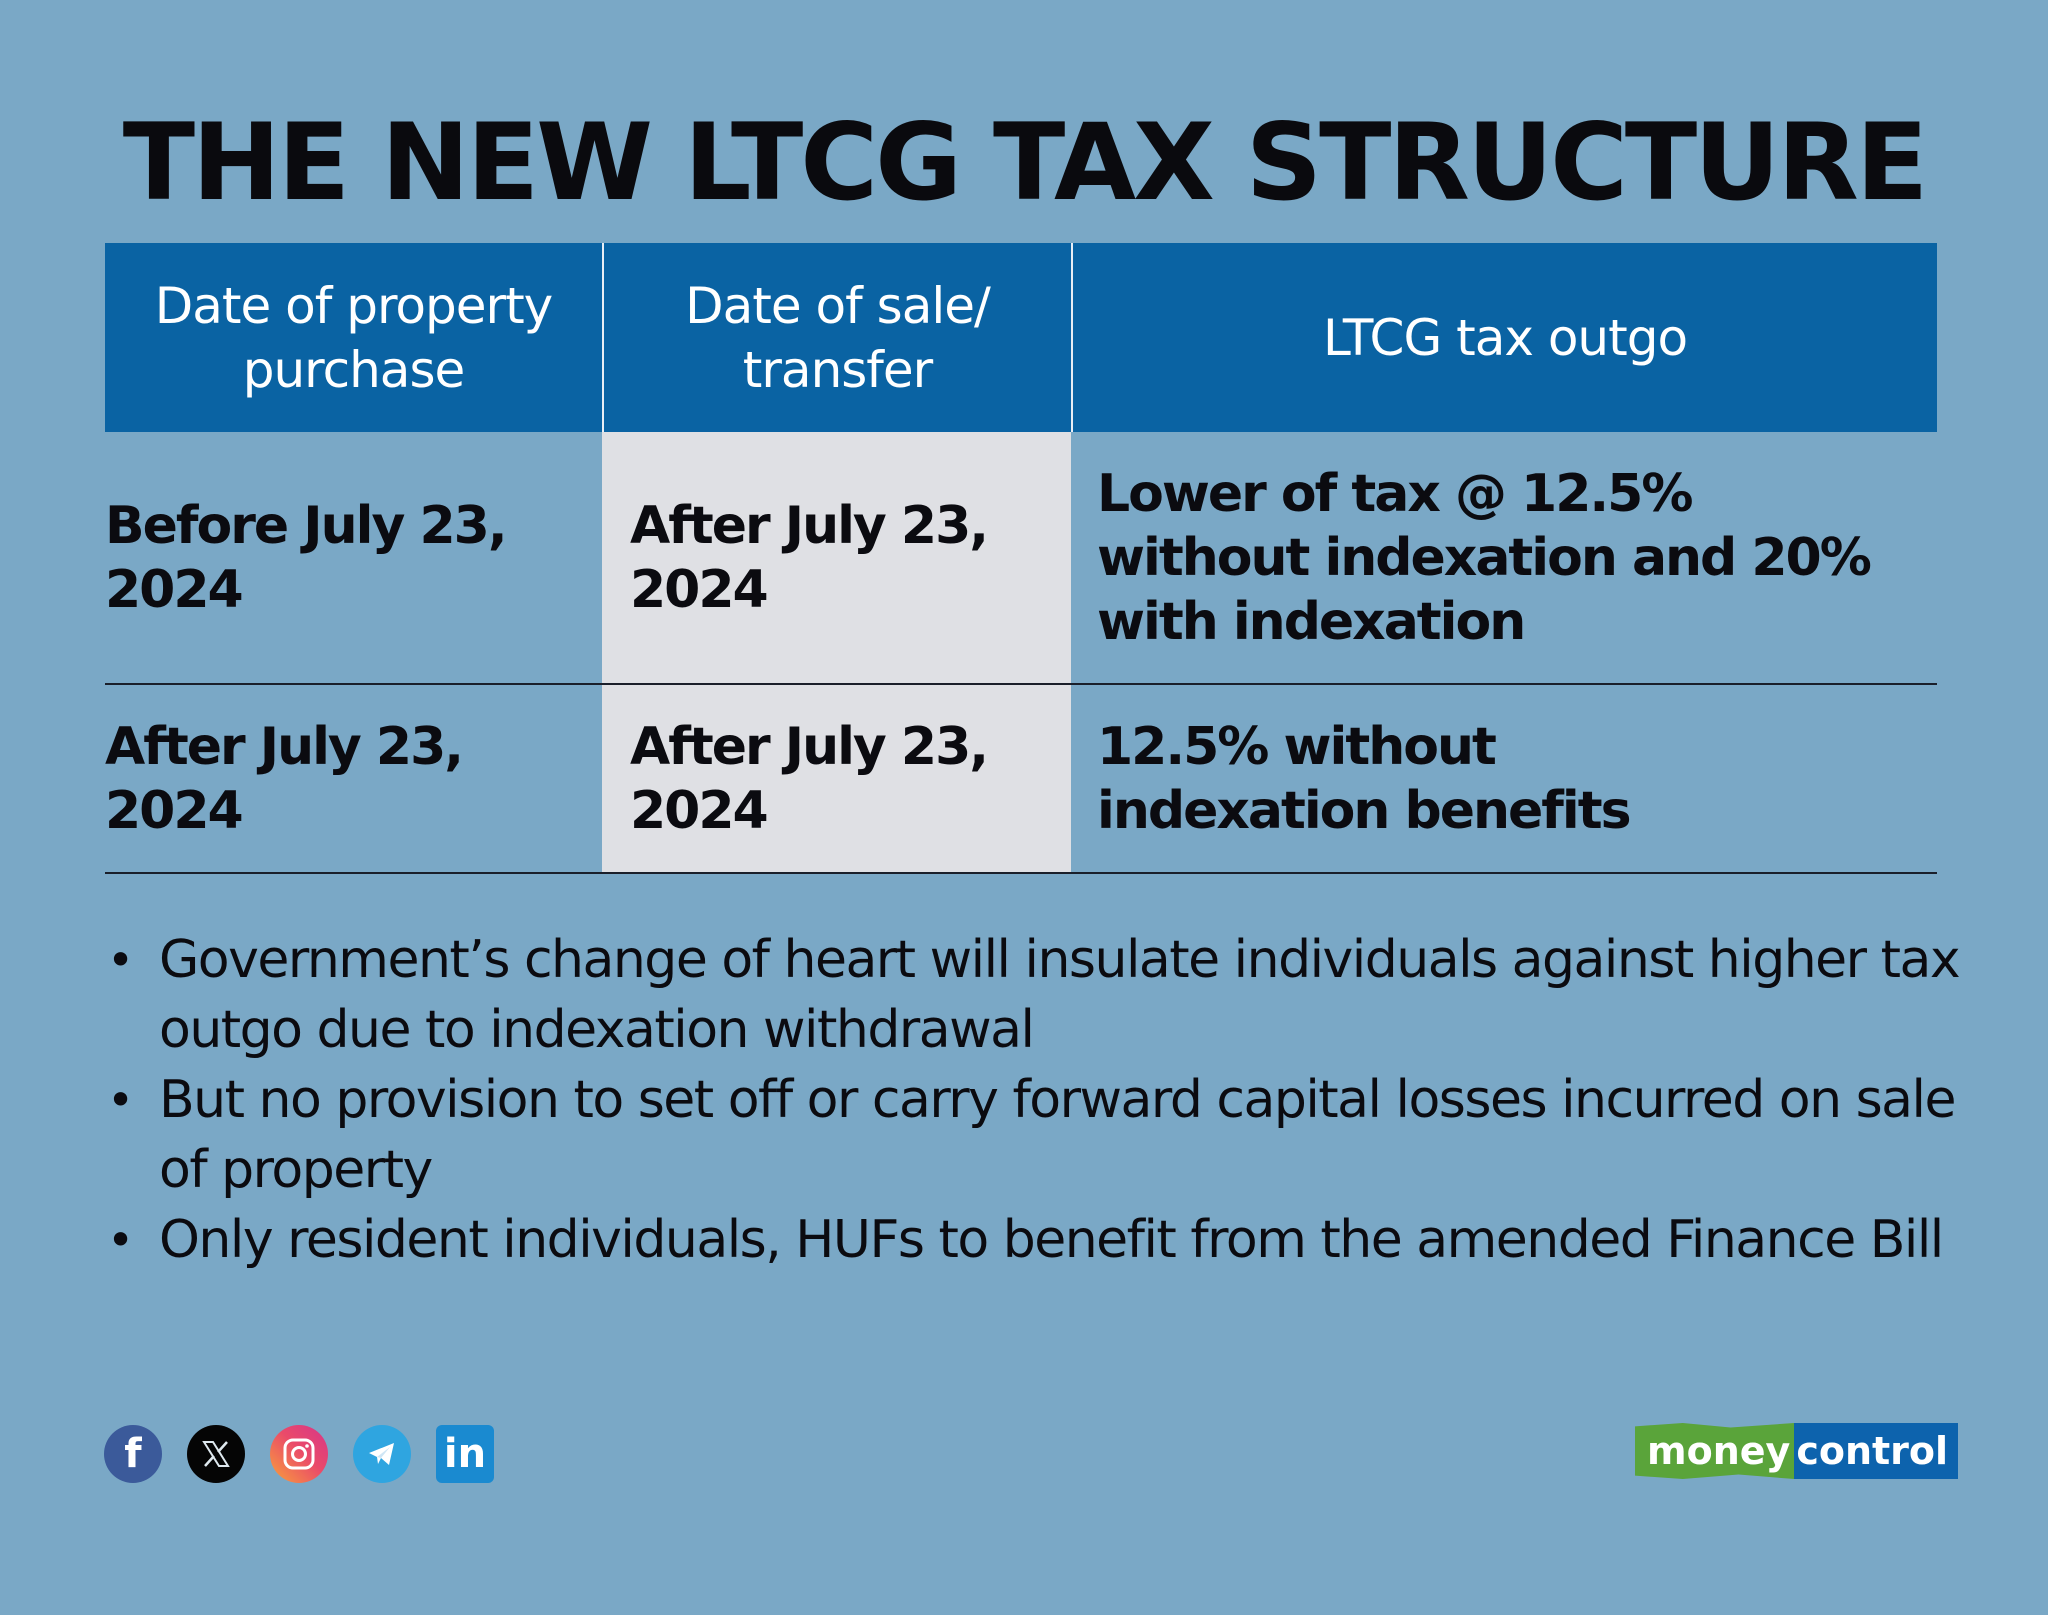 This screenshot has height=1615, width=2048. What do you see at coordinates (836, 337) in the screenshot?
I see `header-sale-date: Date of sale/ transfer` at bounding box center [836, 337].